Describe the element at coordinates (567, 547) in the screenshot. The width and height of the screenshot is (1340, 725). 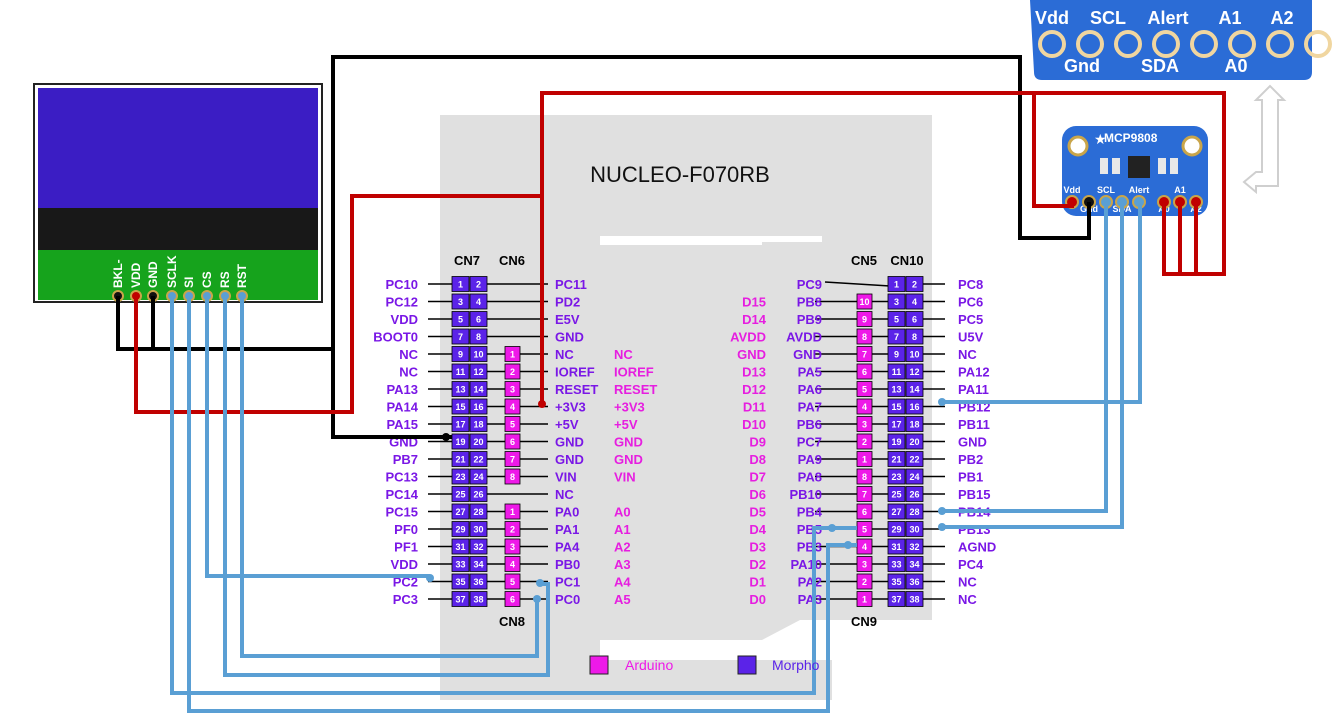
I see `pin-label-cn7-right: PA4` at that location.